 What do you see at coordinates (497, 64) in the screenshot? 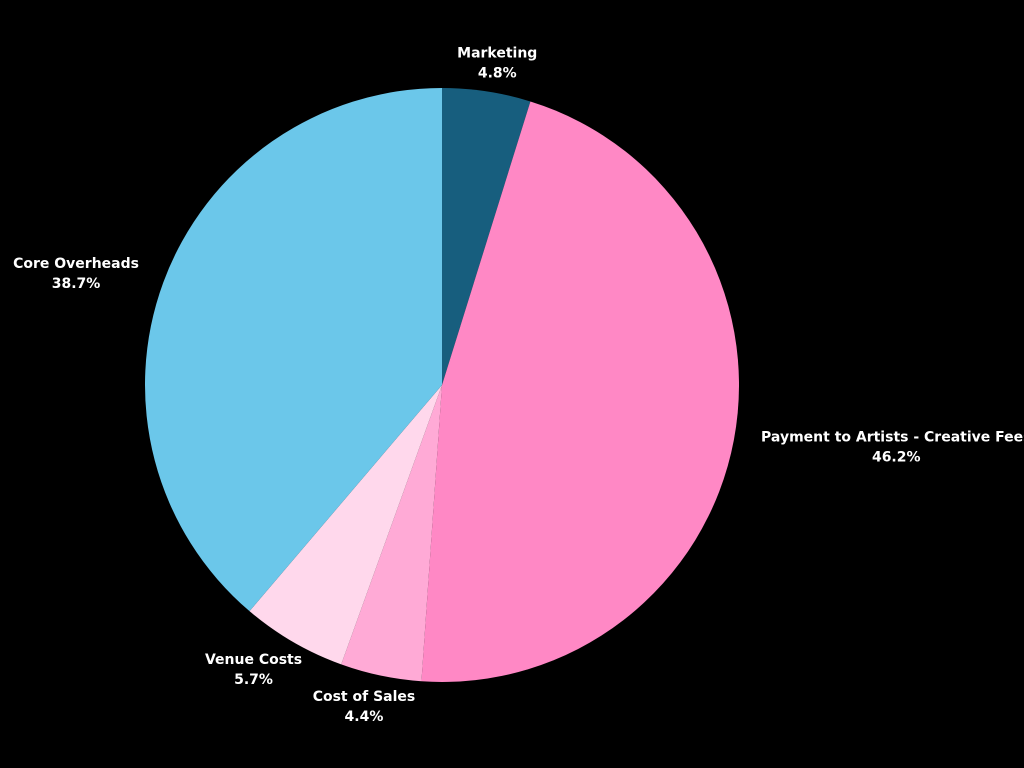
I see `slice-label: Marketing 4.8%` at bounding box center [497, 64].